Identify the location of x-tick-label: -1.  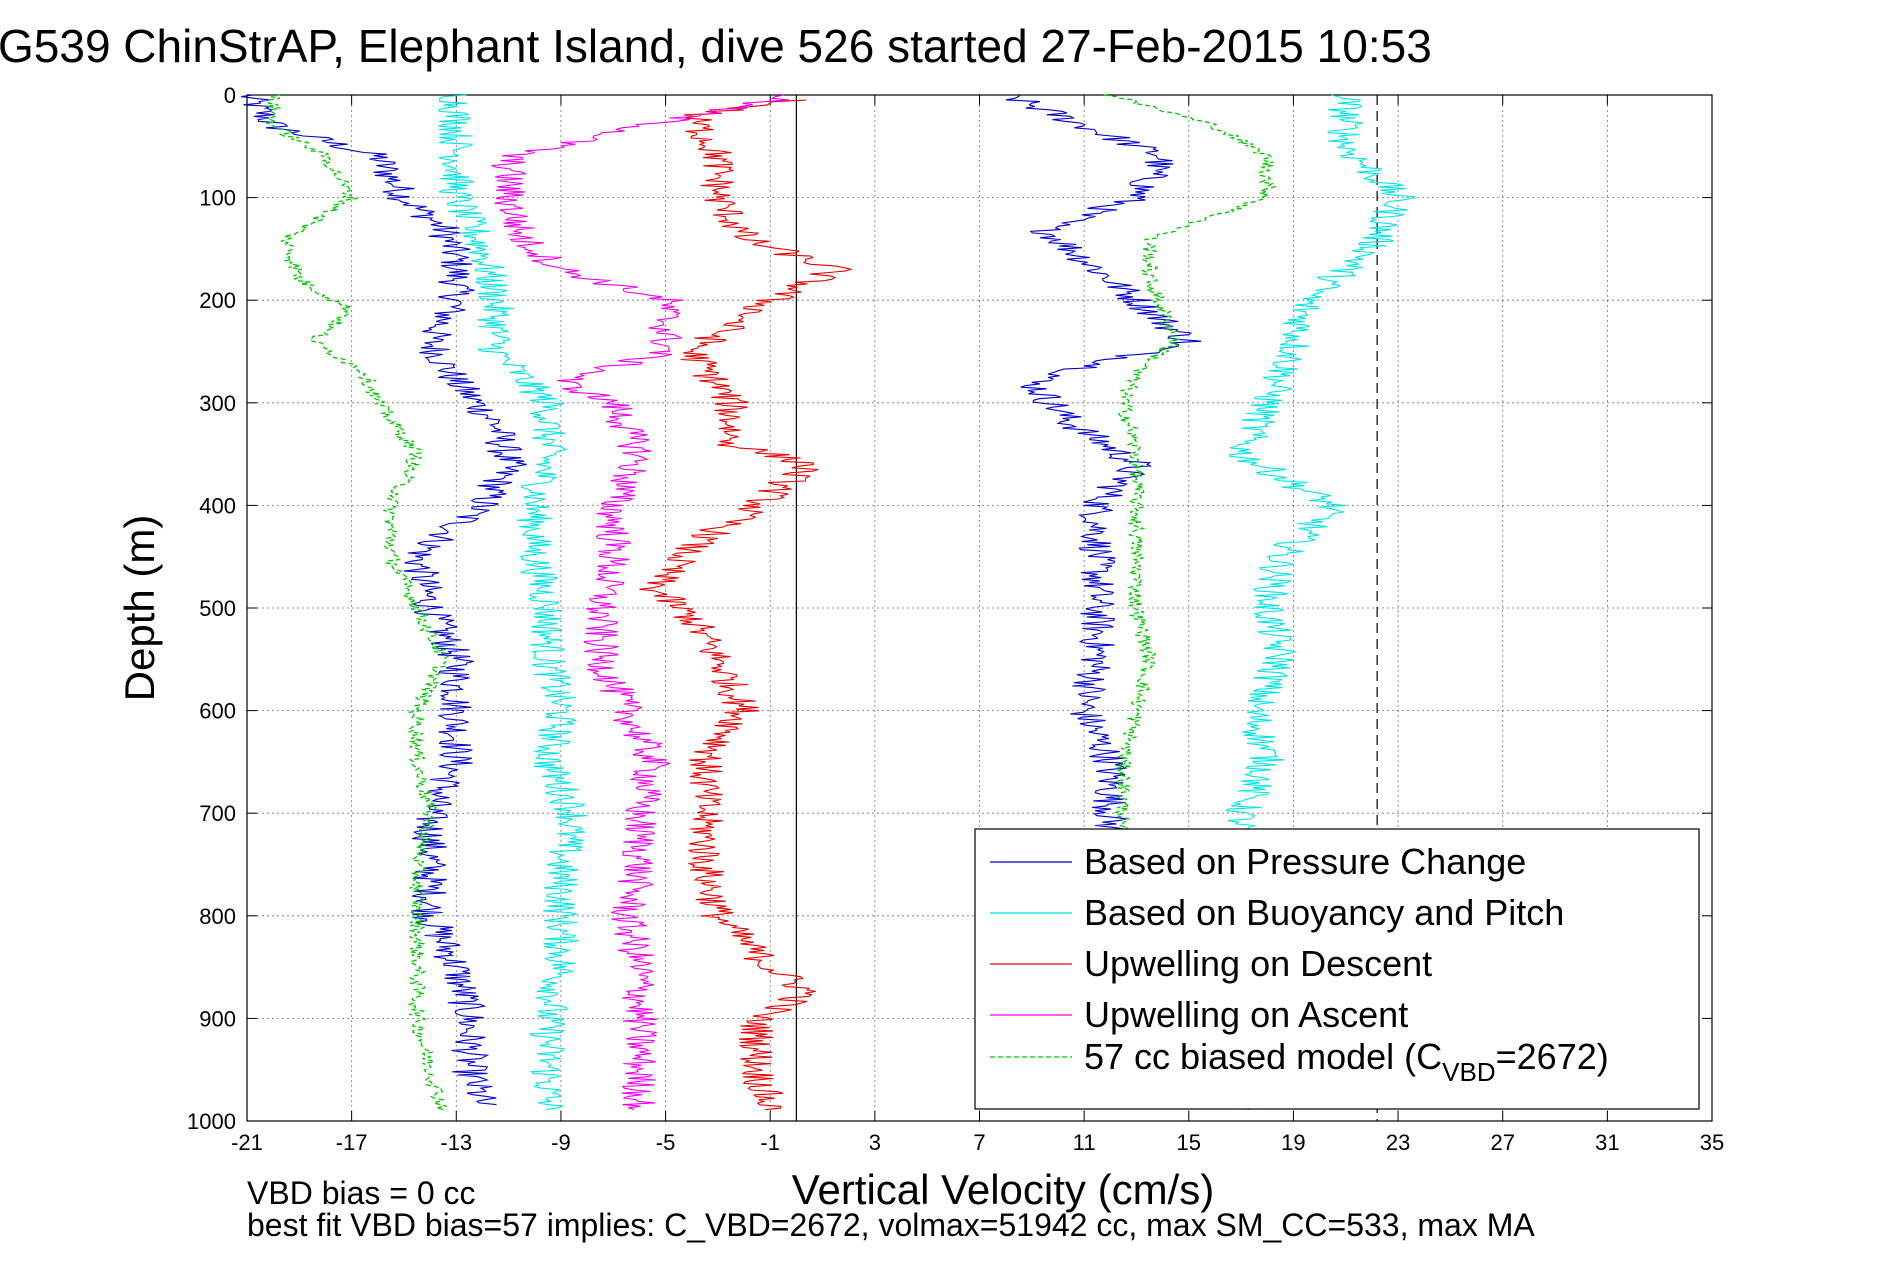
(770, 1142).